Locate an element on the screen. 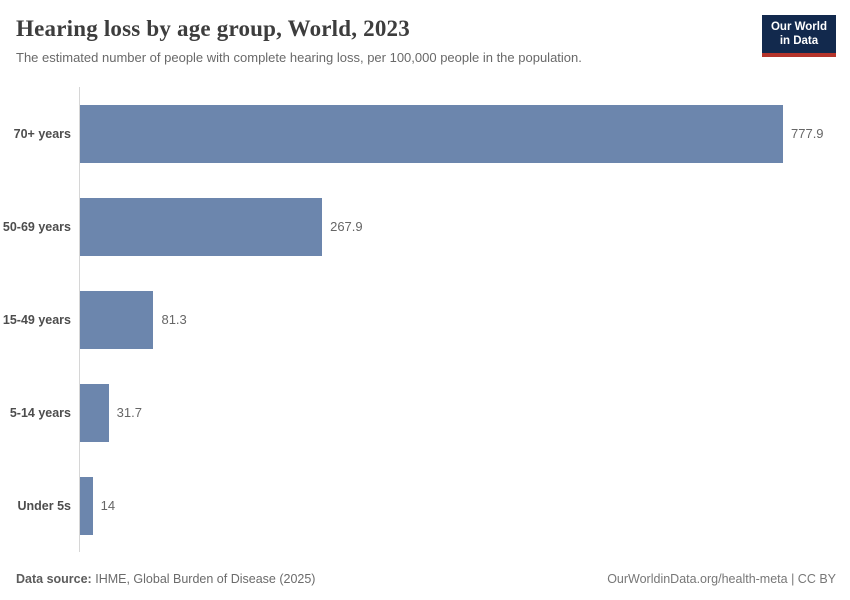 Image resolution: width=850 pixels, height=600 pixels. owid-logo-line1: Our World is located at coordinates (798, 27).